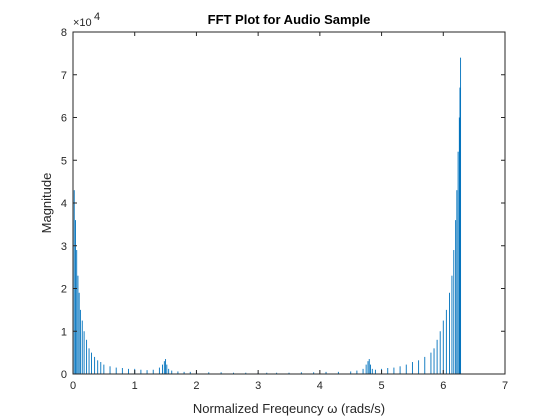 Image resolution: width=560 pixels, height=420 pixels. I want to click on y-tick-label: 4, so click(64, 204).